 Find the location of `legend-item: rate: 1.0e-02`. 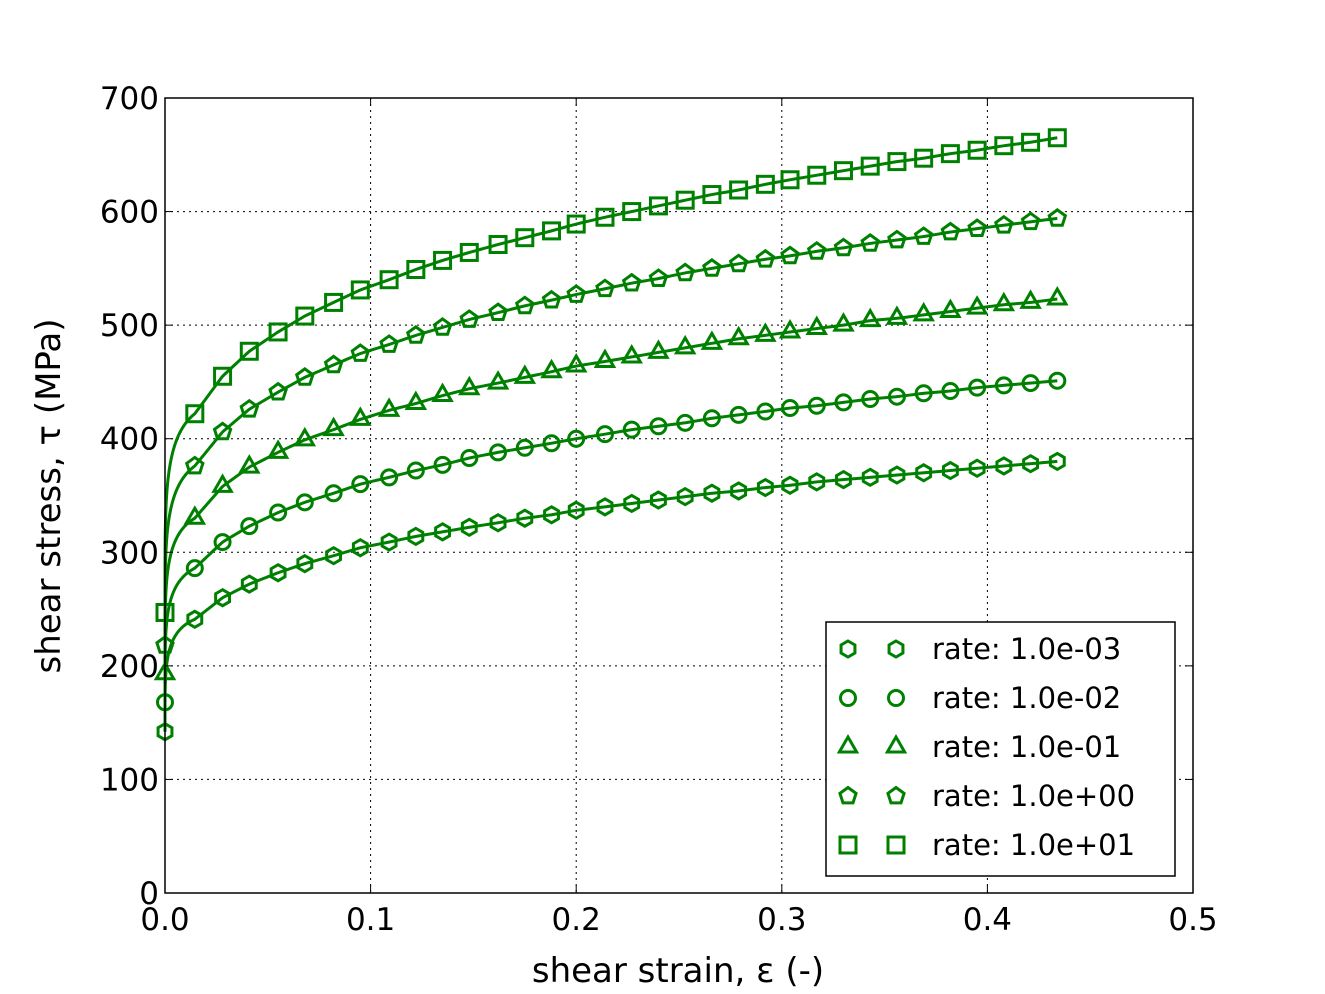

legend-item: rate: 1.0e-02 is located at coordinates (980, 698).